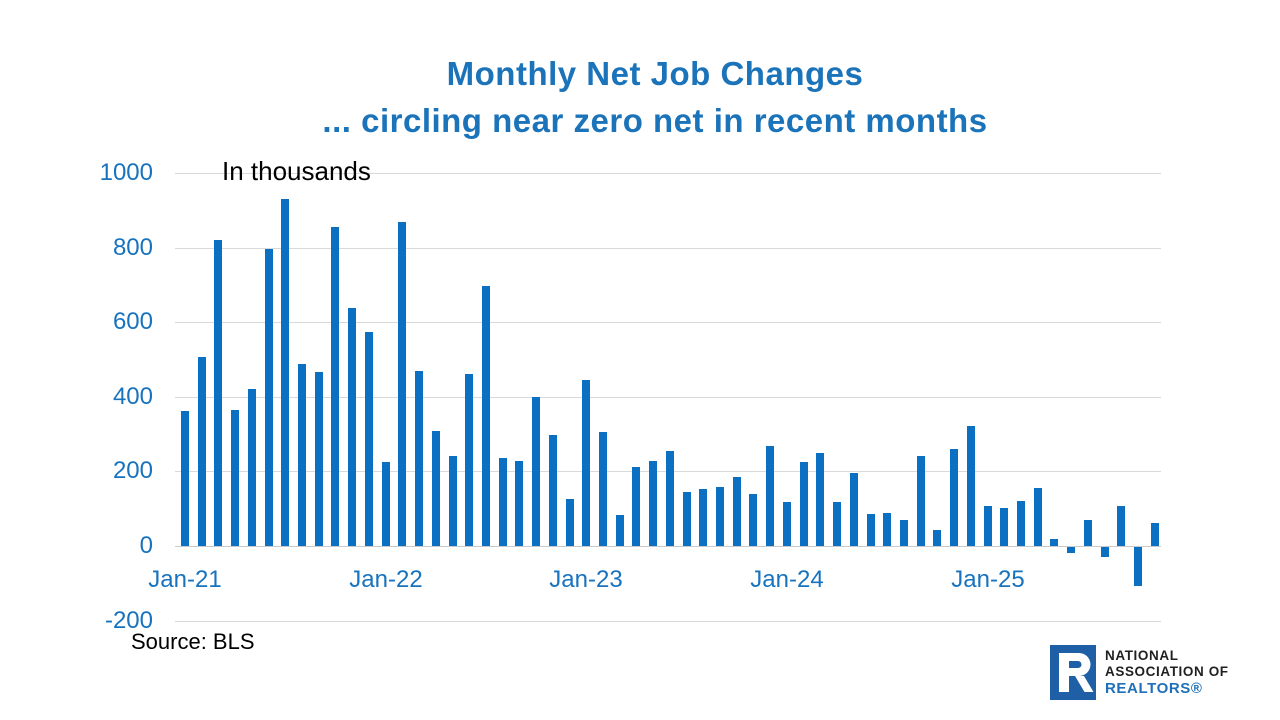 This screenshot has height=720, width=1280. What do you see at coordinates (1073, 672) in the screenshot?
I see `nar-r-icon` at bounding box center [1073, 672].